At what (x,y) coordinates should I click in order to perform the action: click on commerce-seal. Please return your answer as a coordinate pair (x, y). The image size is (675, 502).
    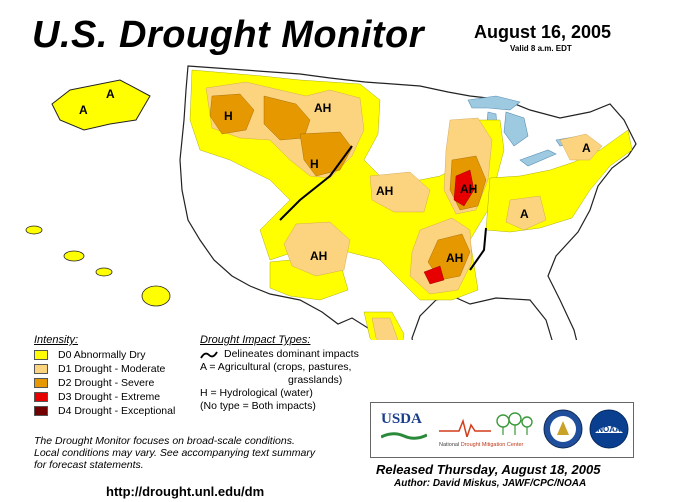
    Looking at the image, I should click on (563, 431).